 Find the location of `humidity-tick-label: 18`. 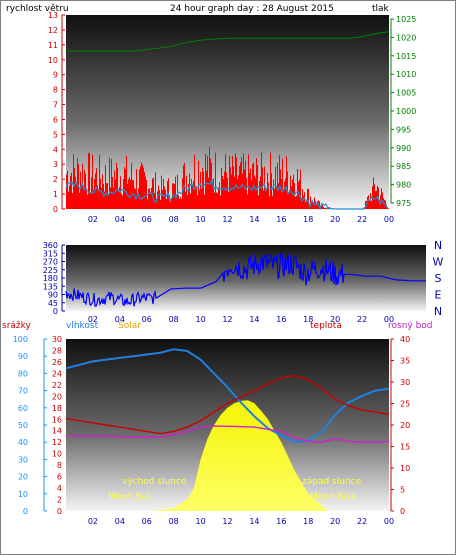

humidity-tick-label: 18 is located at coordinates (57, 408).